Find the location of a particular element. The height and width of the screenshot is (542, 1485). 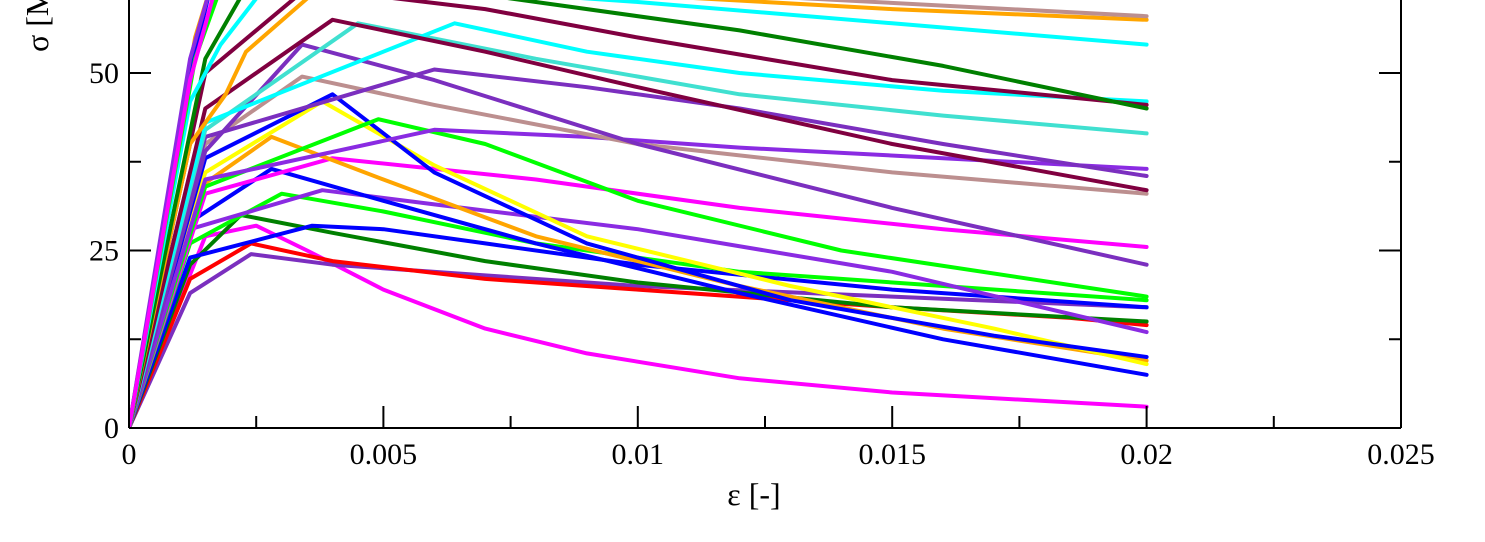

y-tick-label: 0 is located at coordinates (111, 428).